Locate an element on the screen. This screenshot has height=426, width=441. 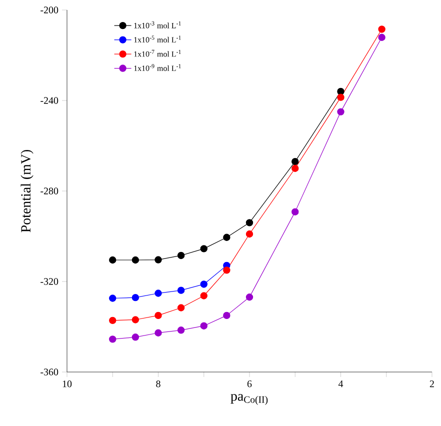
x-tick-label: 6 is located at coordinates (249, 384).